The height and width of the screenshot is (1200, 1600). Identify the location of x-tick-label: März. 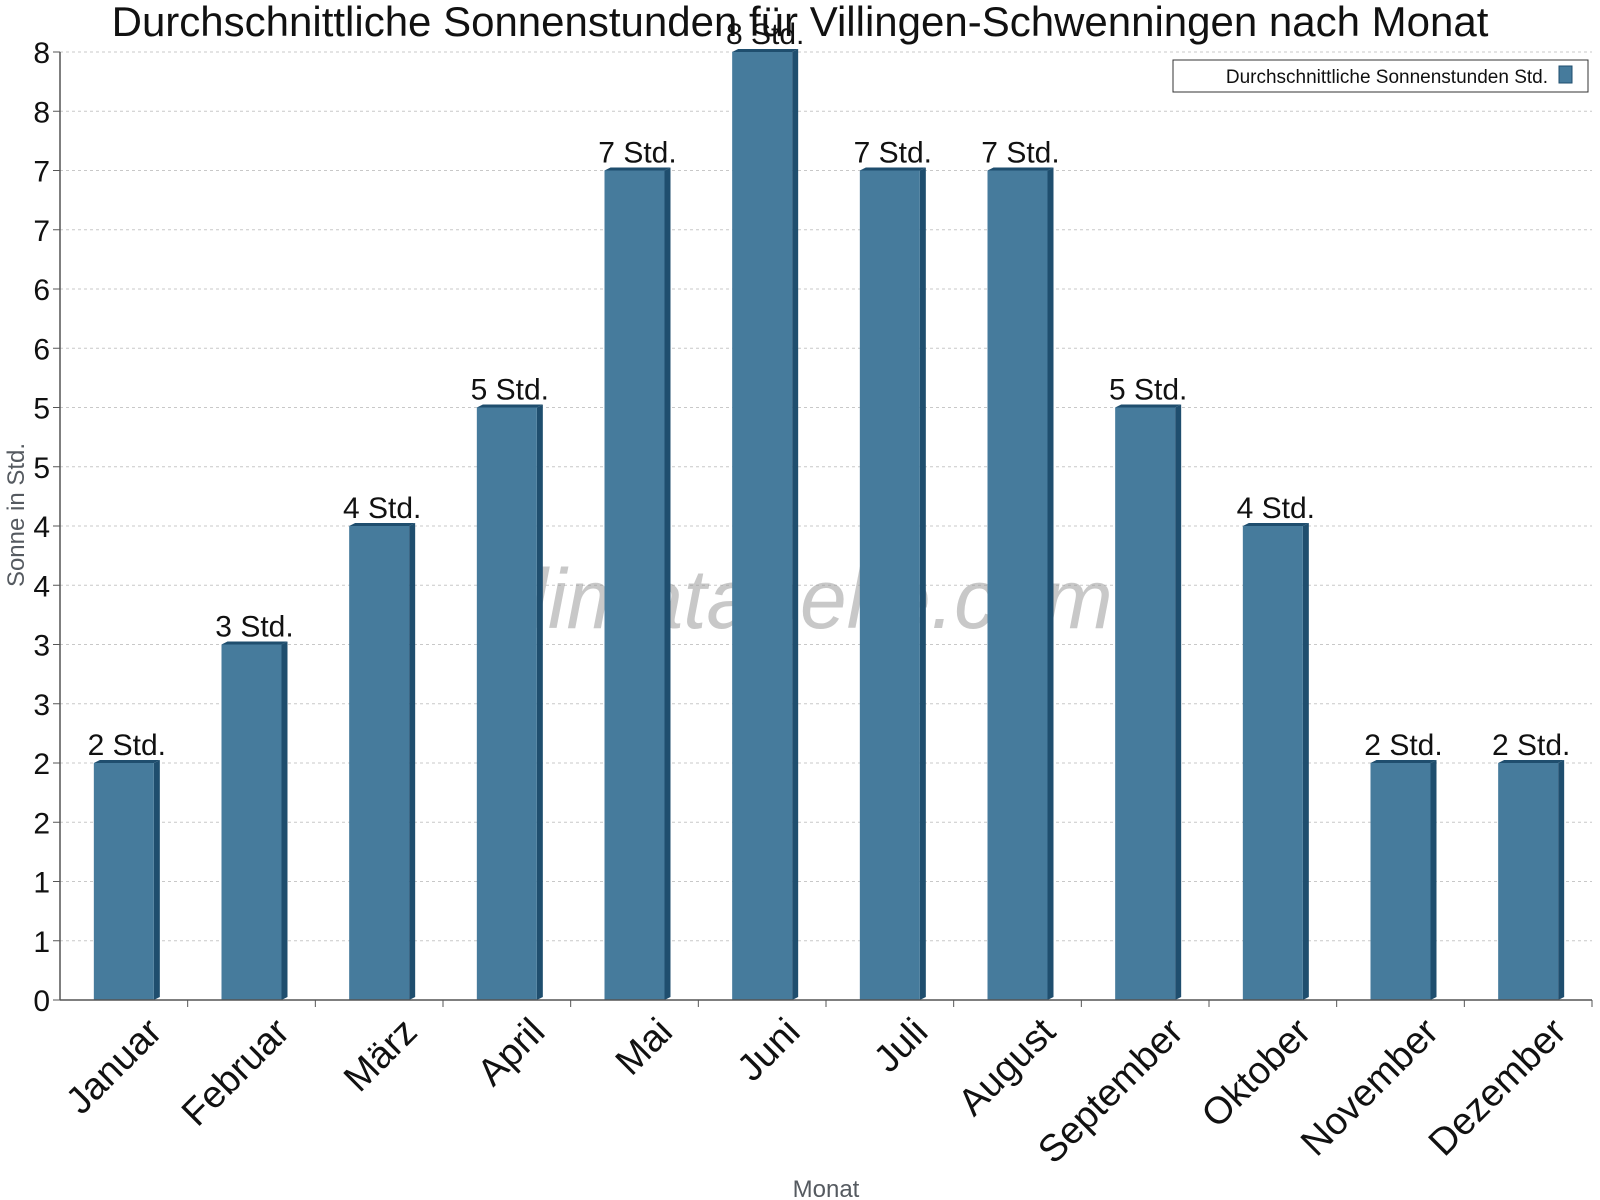
(380, 1055).